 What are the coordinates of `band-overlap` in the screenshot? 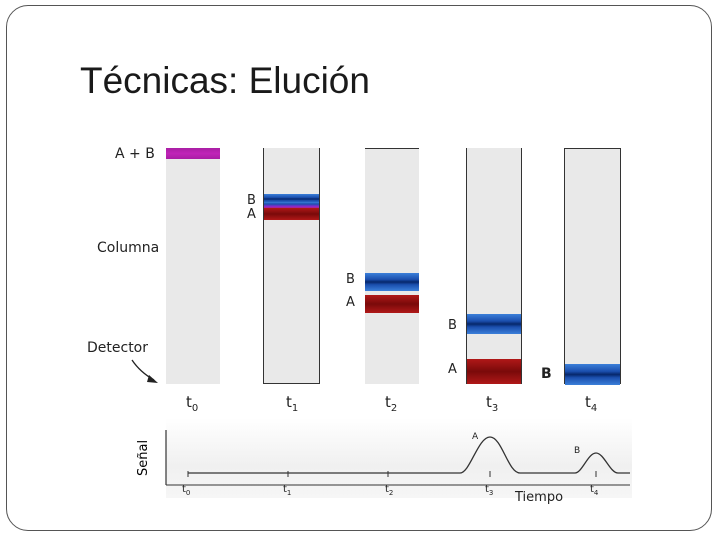 It's located at (291, 206).